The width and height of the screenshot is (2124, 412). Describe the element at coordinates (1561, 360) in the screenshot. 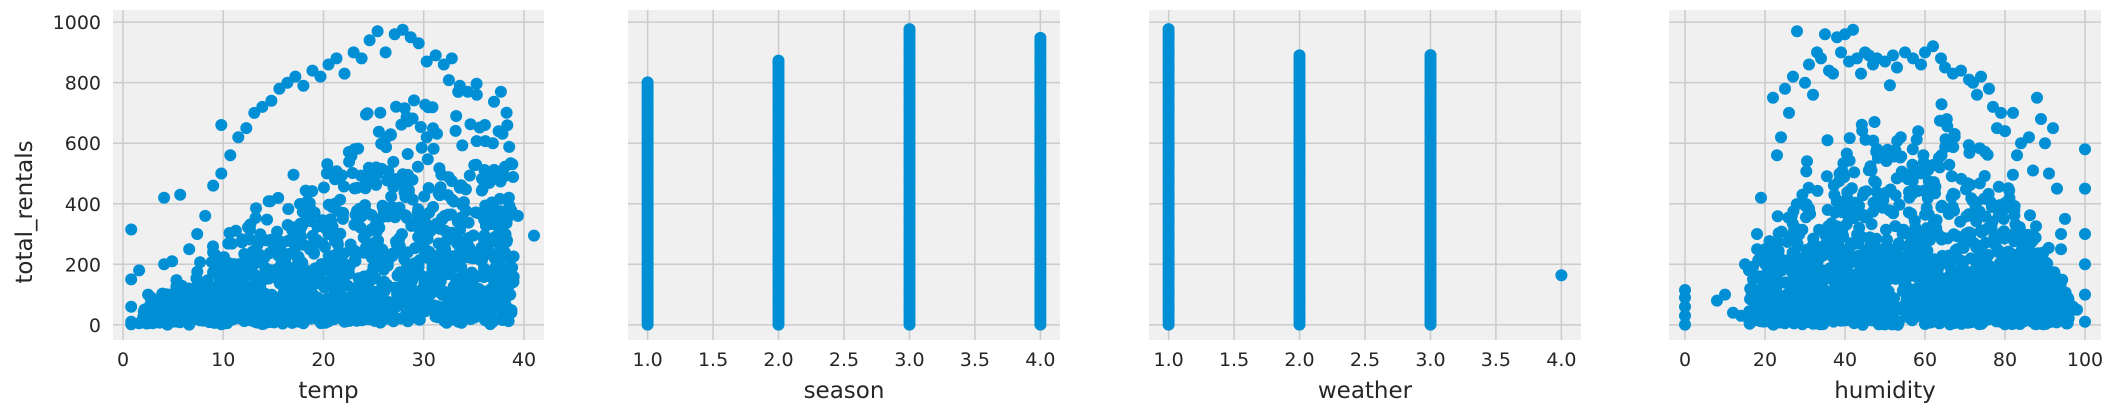

I see `x-tick-label: 4.0` at that location.